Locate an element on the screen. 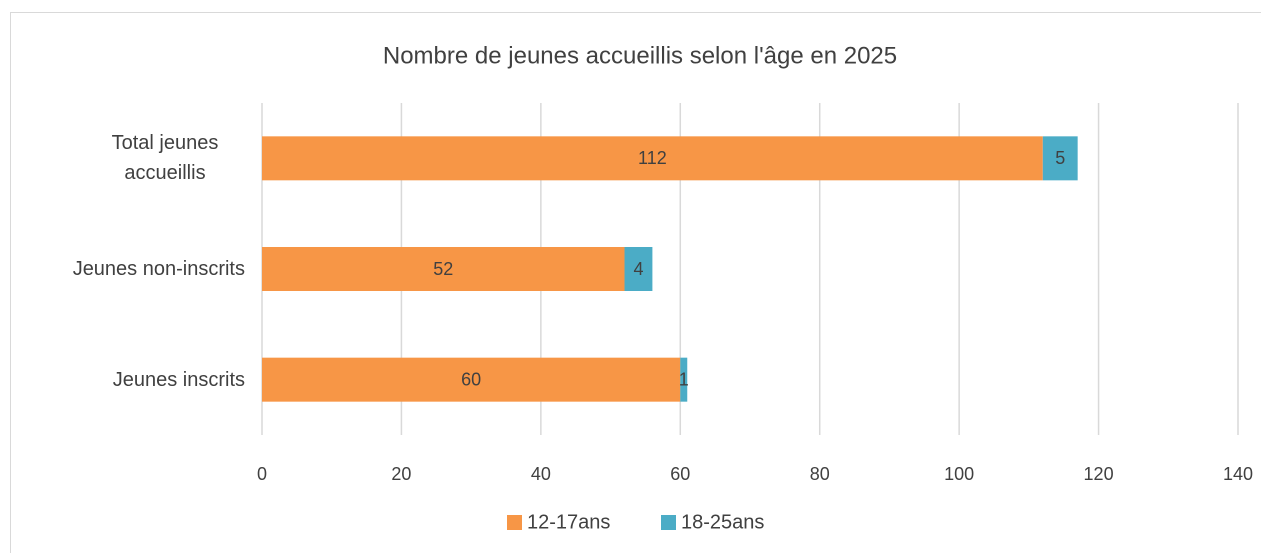  x-tick-label: 40 is located at coordinates (541, 474).